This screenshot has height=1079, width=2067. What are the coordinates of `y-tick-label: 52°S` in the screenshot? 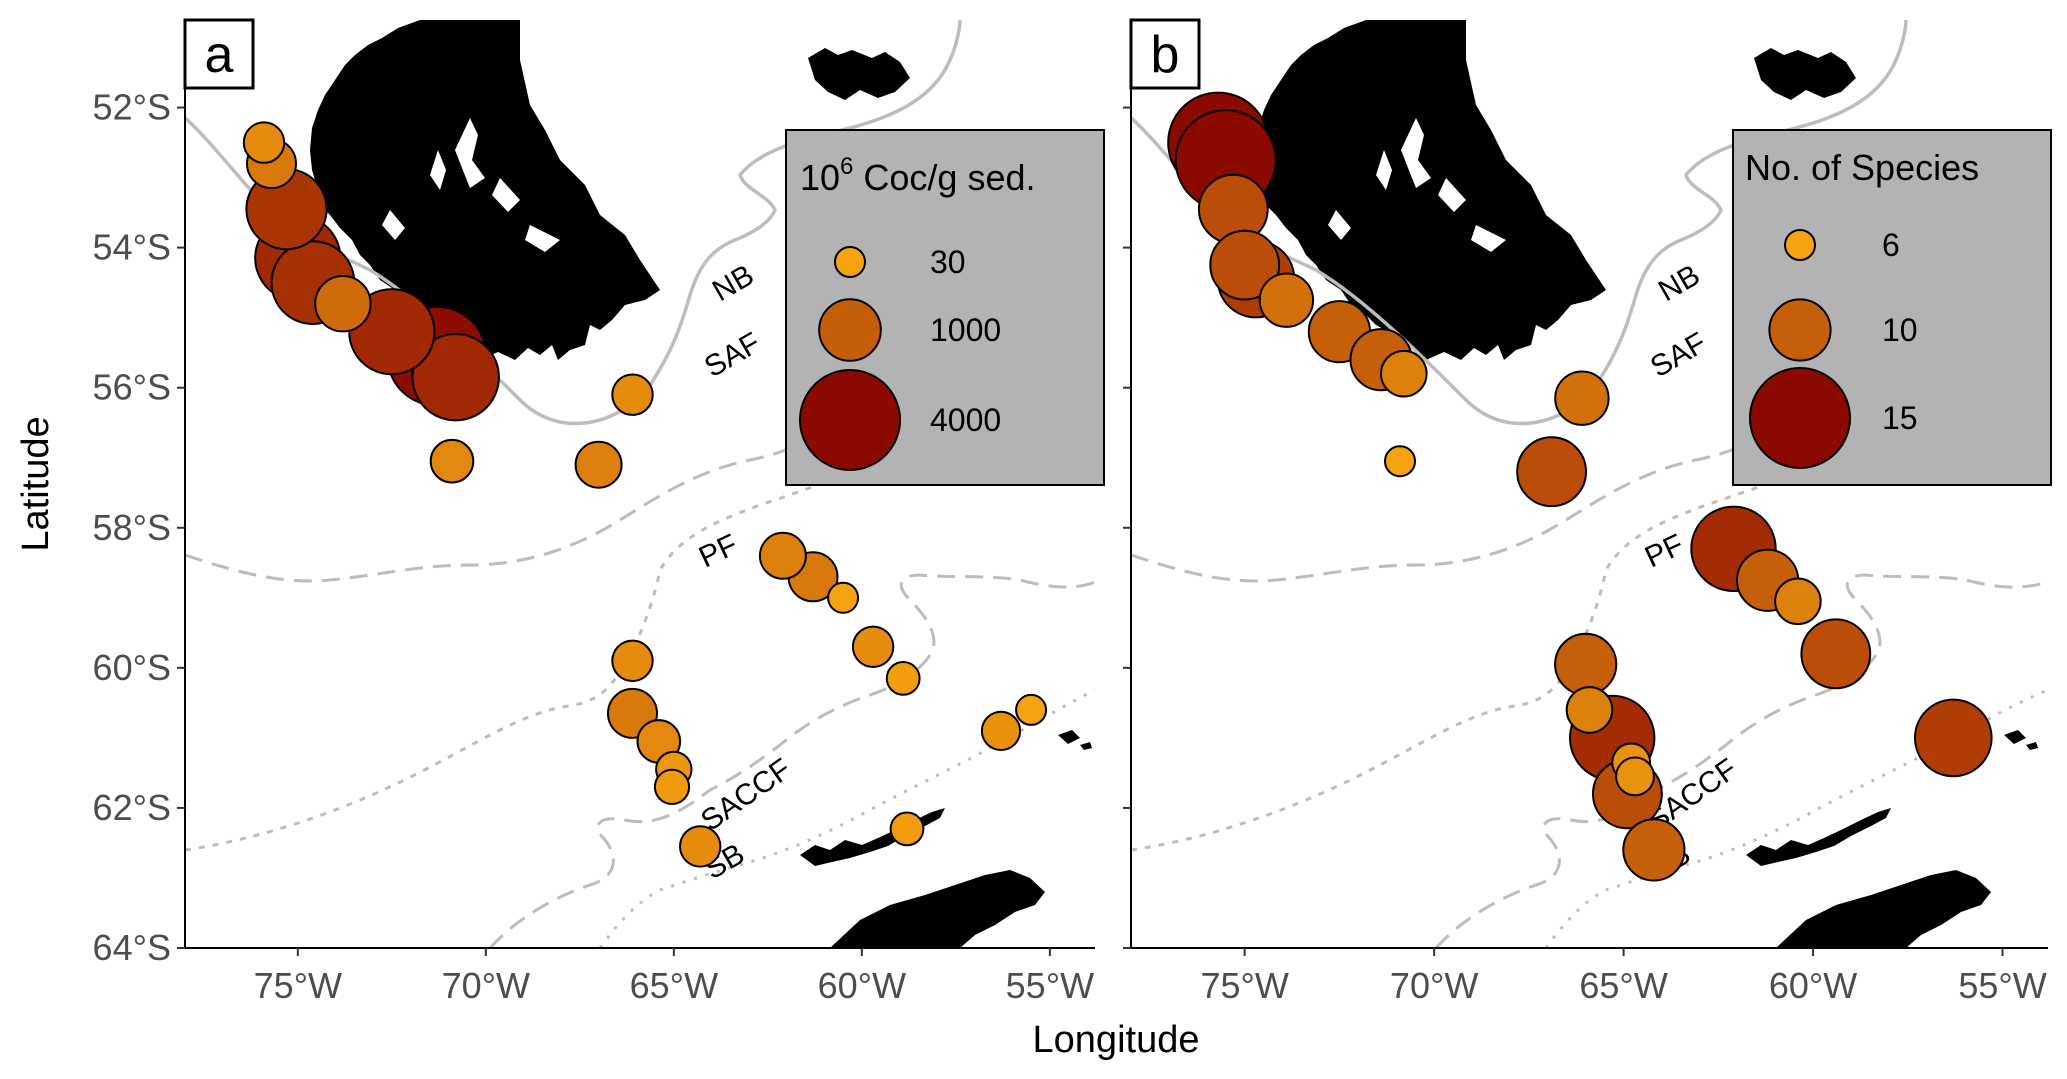 It's located at (132, 107).